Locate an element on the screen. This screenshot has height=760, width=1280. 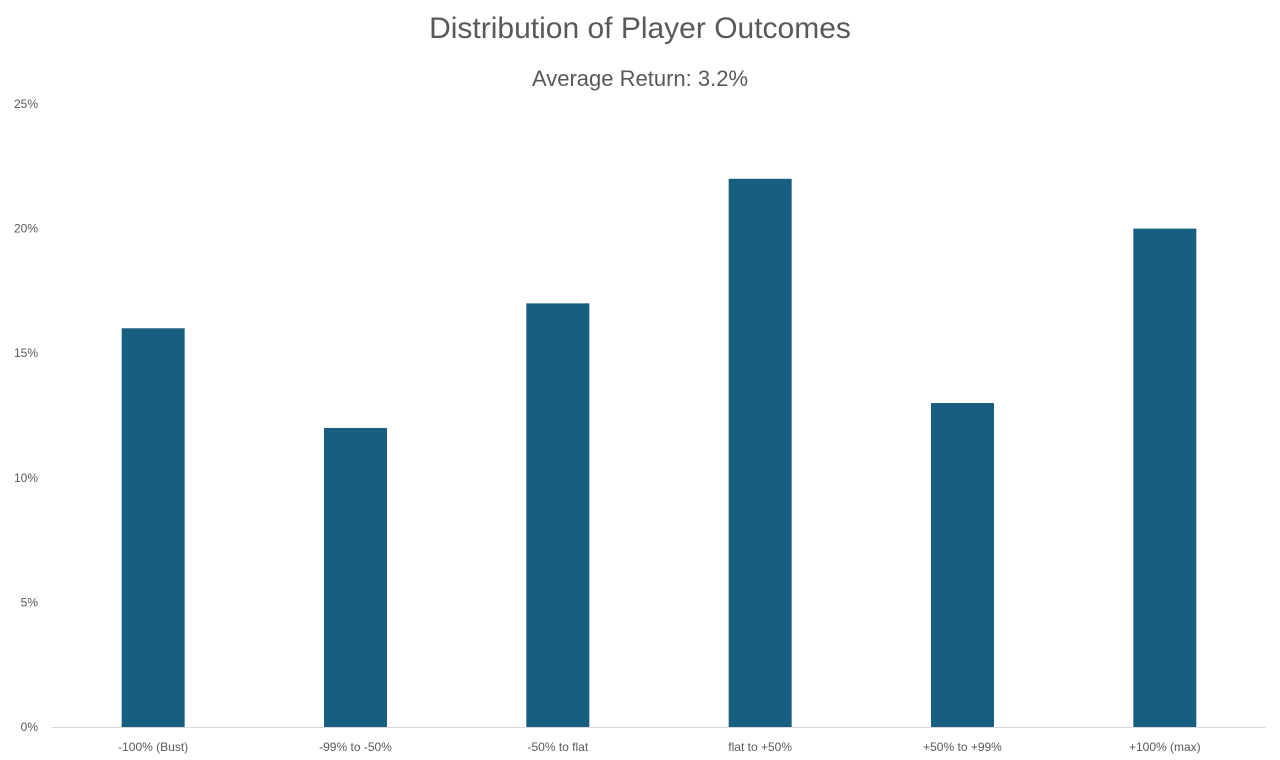
y-tick-label: 0% is located at coordinates (30, 727).